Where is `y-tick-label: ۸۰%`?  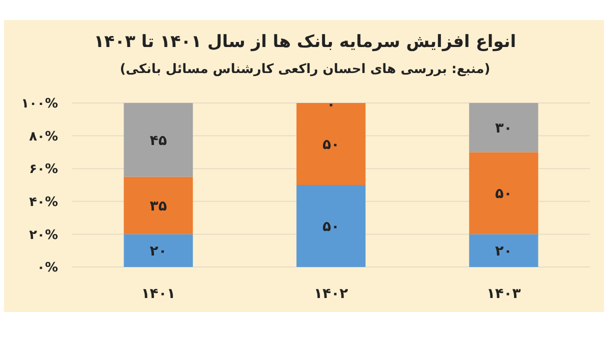
y-tick-label: ۸۰% is located at coordinates (43, 136).